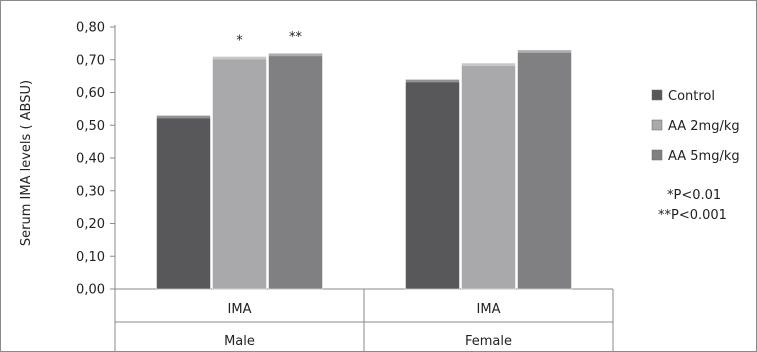  I want to click on bar-control-male, so click(183, 202).